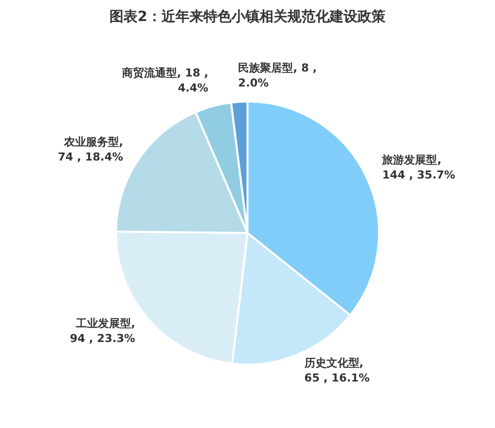  What do you see at coordinates (91, 149) in the screenshot?
I see `slice-label: 农业服务型, 74 , 18.4%` at bounding box center [91, 149].